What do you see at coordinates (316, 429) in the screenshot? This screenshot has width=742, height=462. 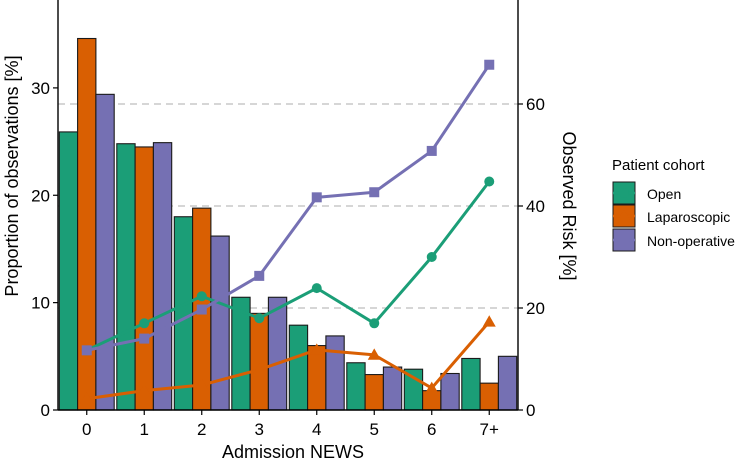 I see `x-tick-label-4: 4` at bounding box center [316, 429].